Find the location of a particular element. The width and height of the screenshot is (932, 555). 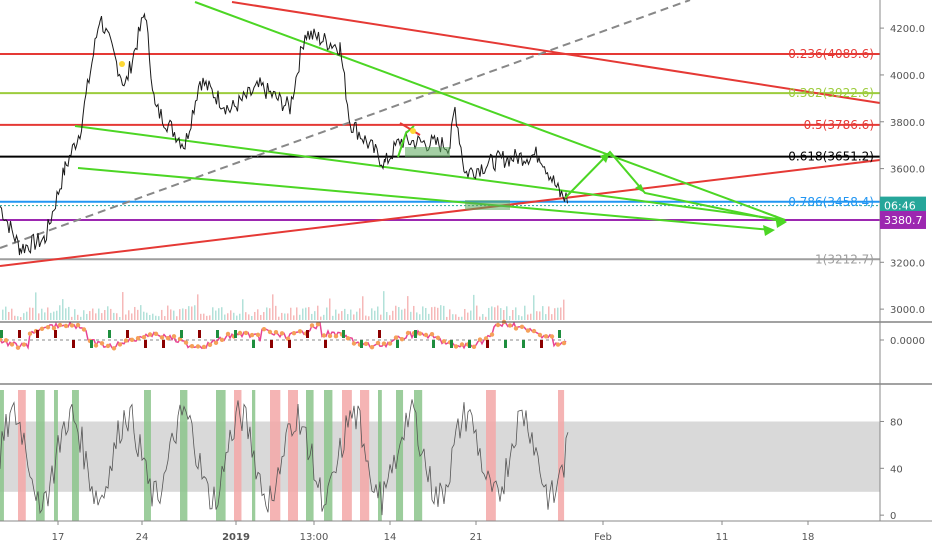

stoch-tick-label: 40 is located at coordinates (896, 469).